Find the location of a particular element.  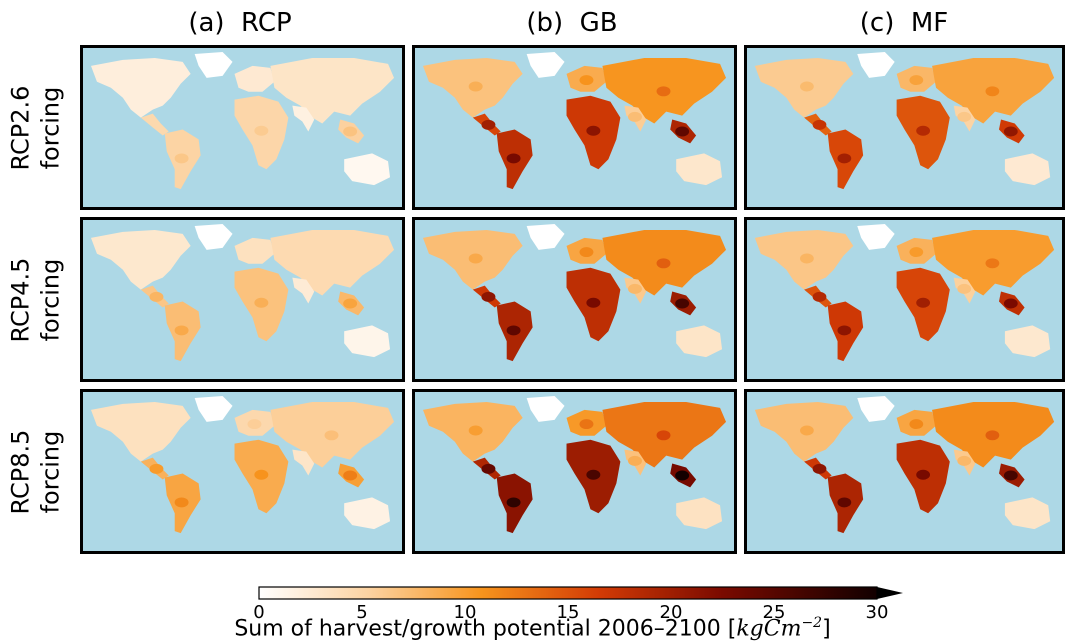

map-panel-gb-rcp45 is located at coordinates (574, 299).